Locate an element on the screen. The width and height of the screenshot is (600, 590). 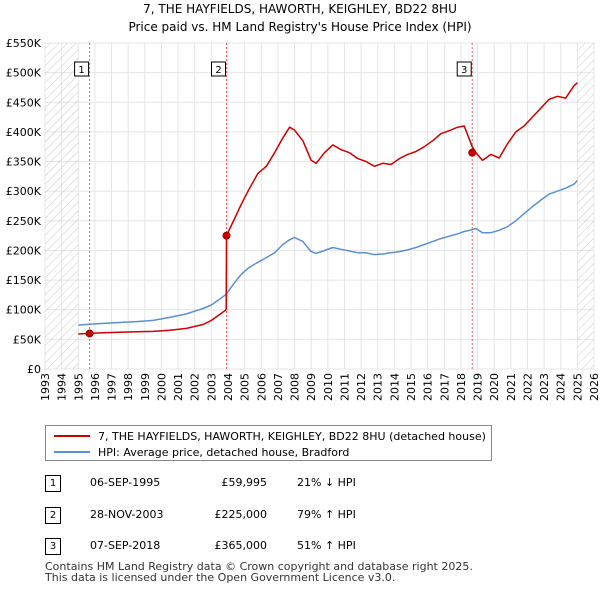
x-tick-label: 2011 is located at coordinates (344, 387).